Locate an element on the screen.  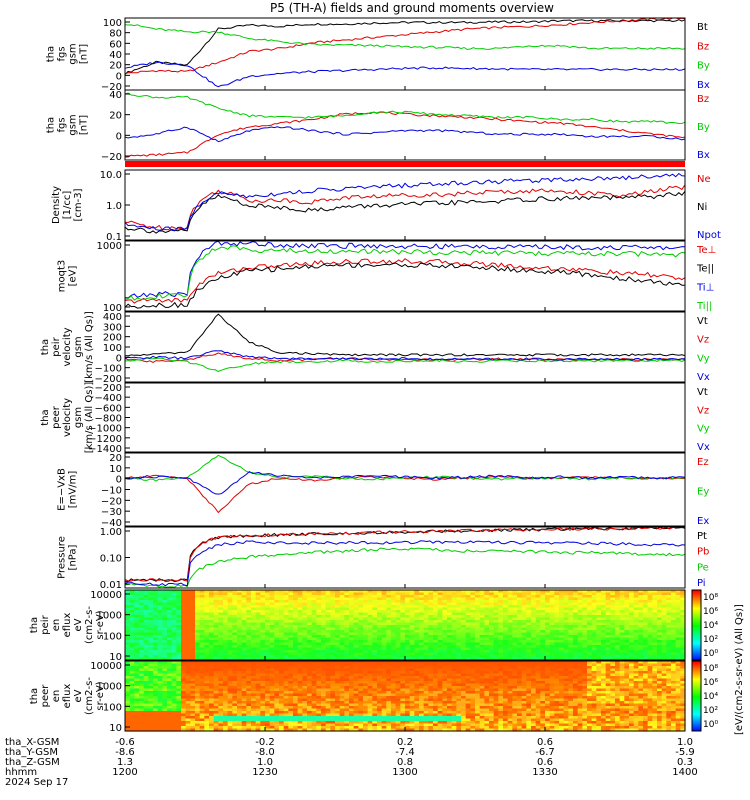
series-Vy-line is located at coordinates (405, 364).